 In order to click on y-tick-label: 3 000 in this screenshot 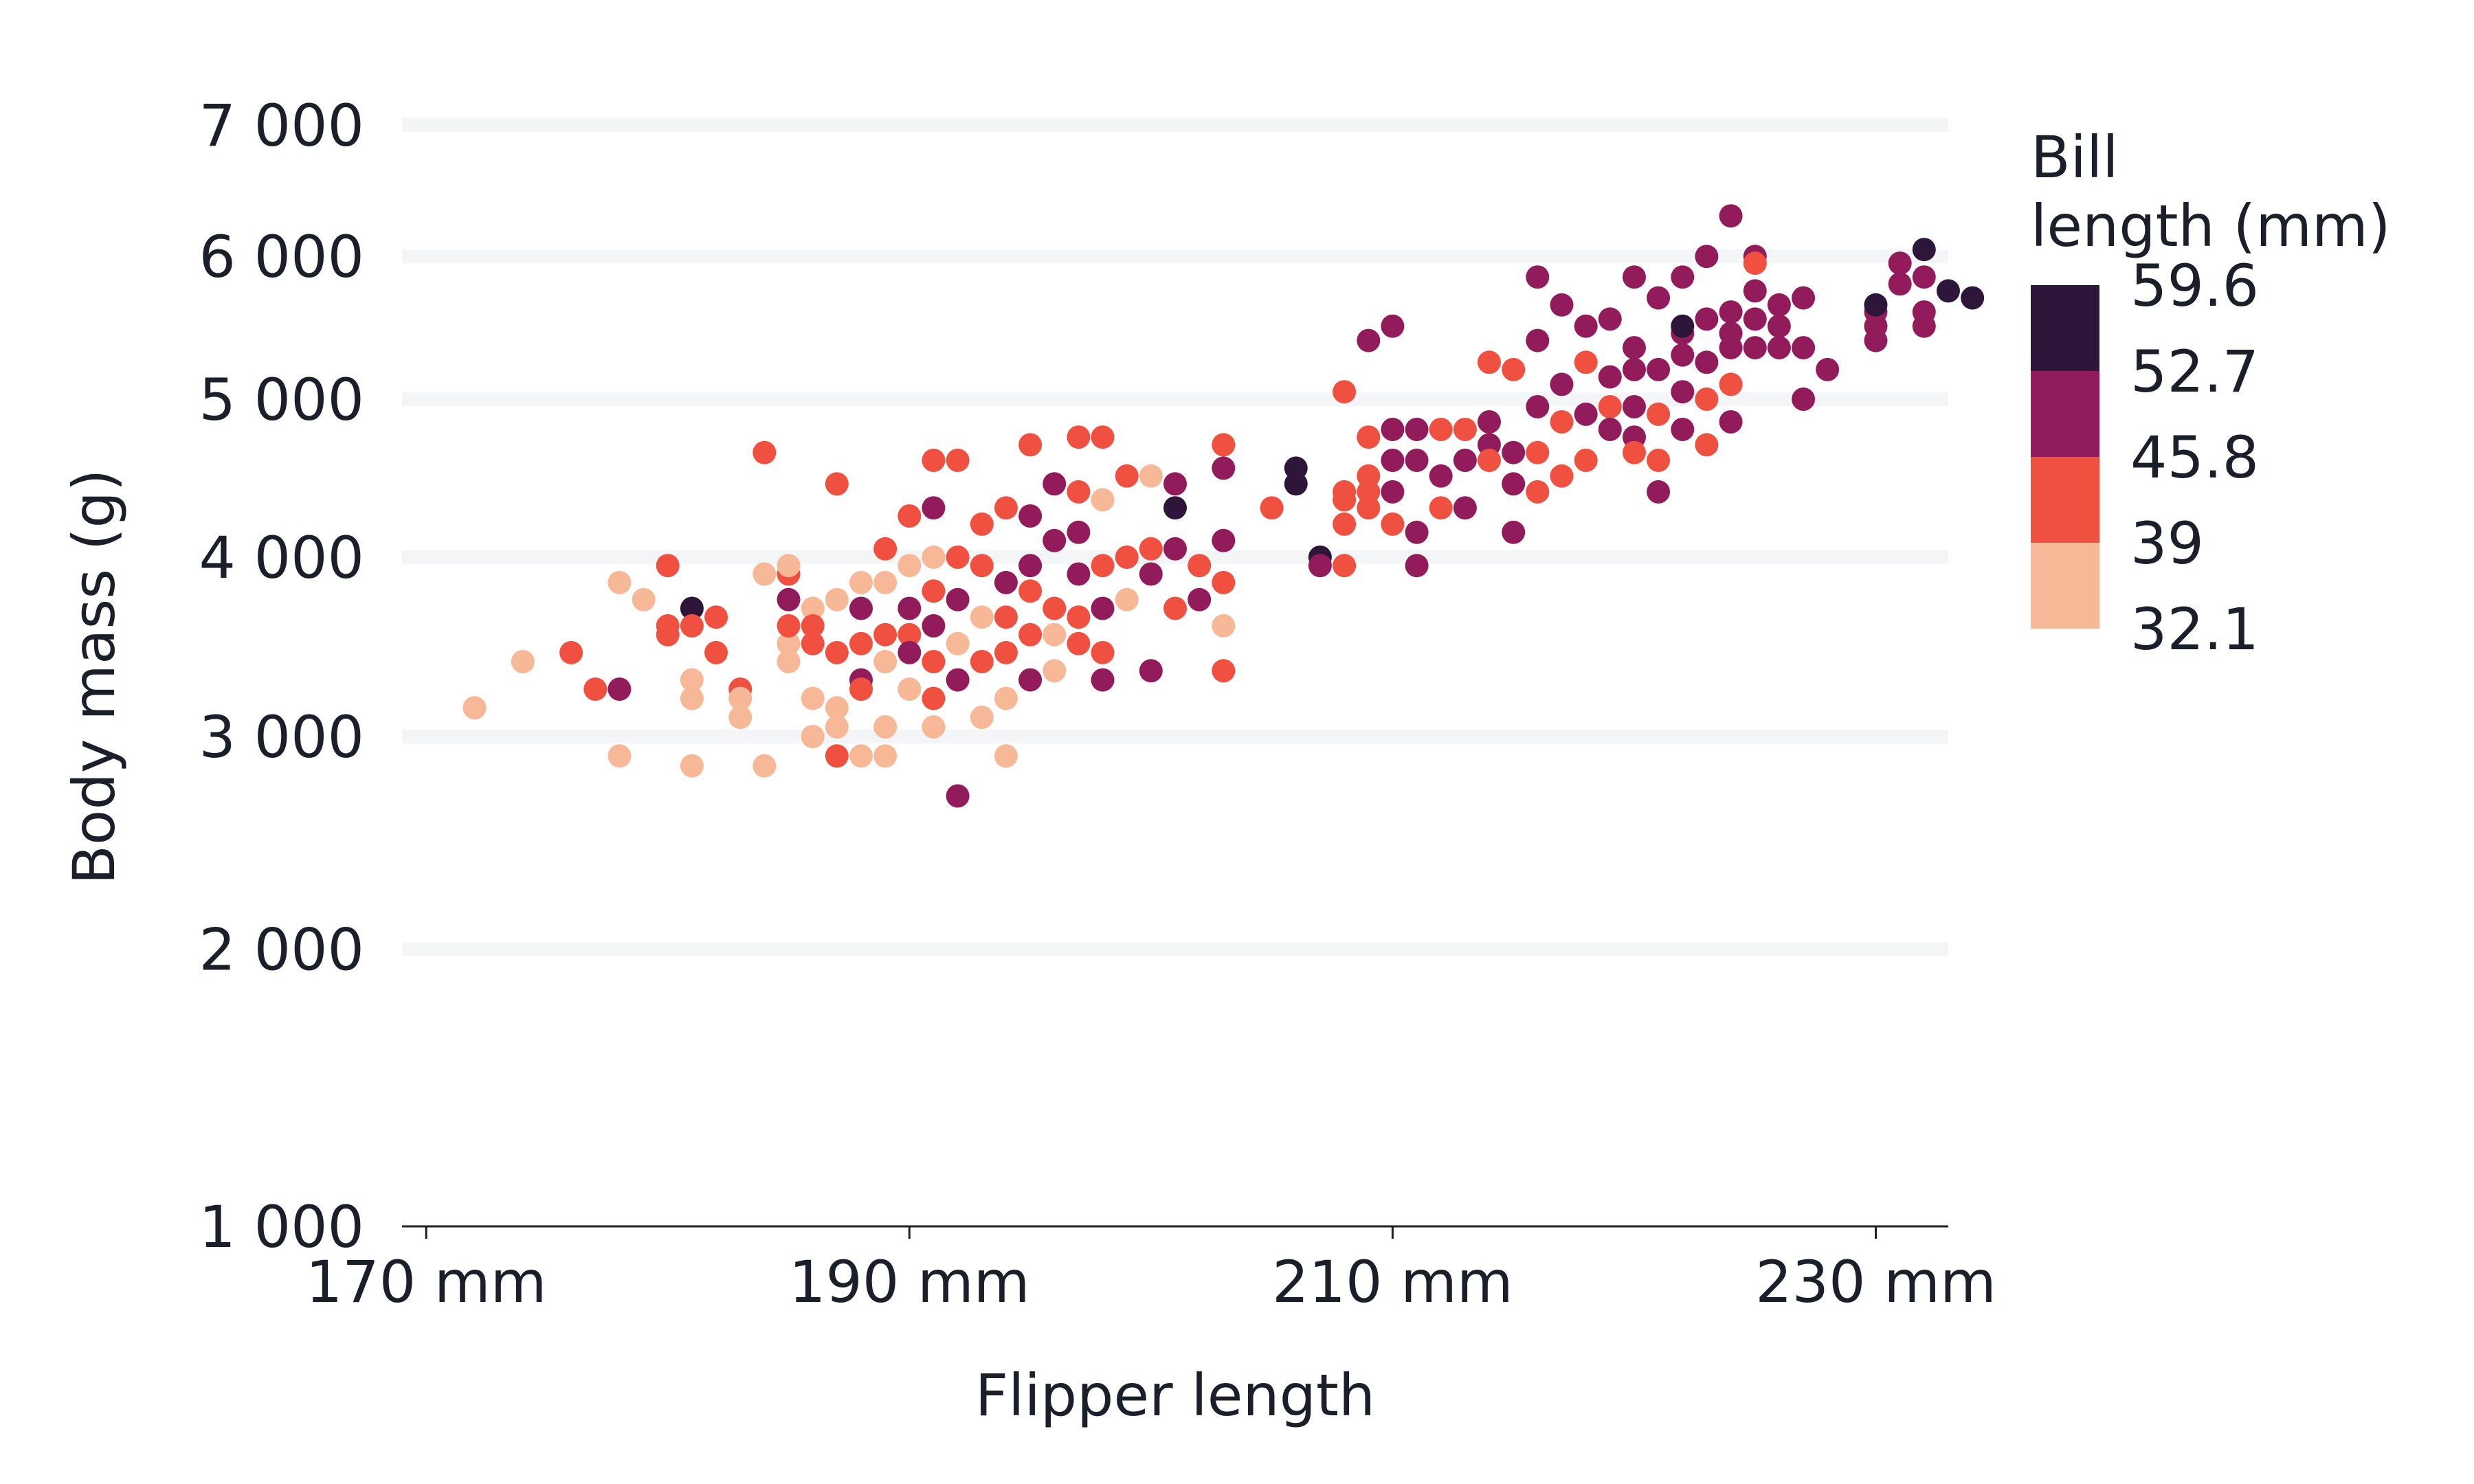, I will do `click(281, 737)`.